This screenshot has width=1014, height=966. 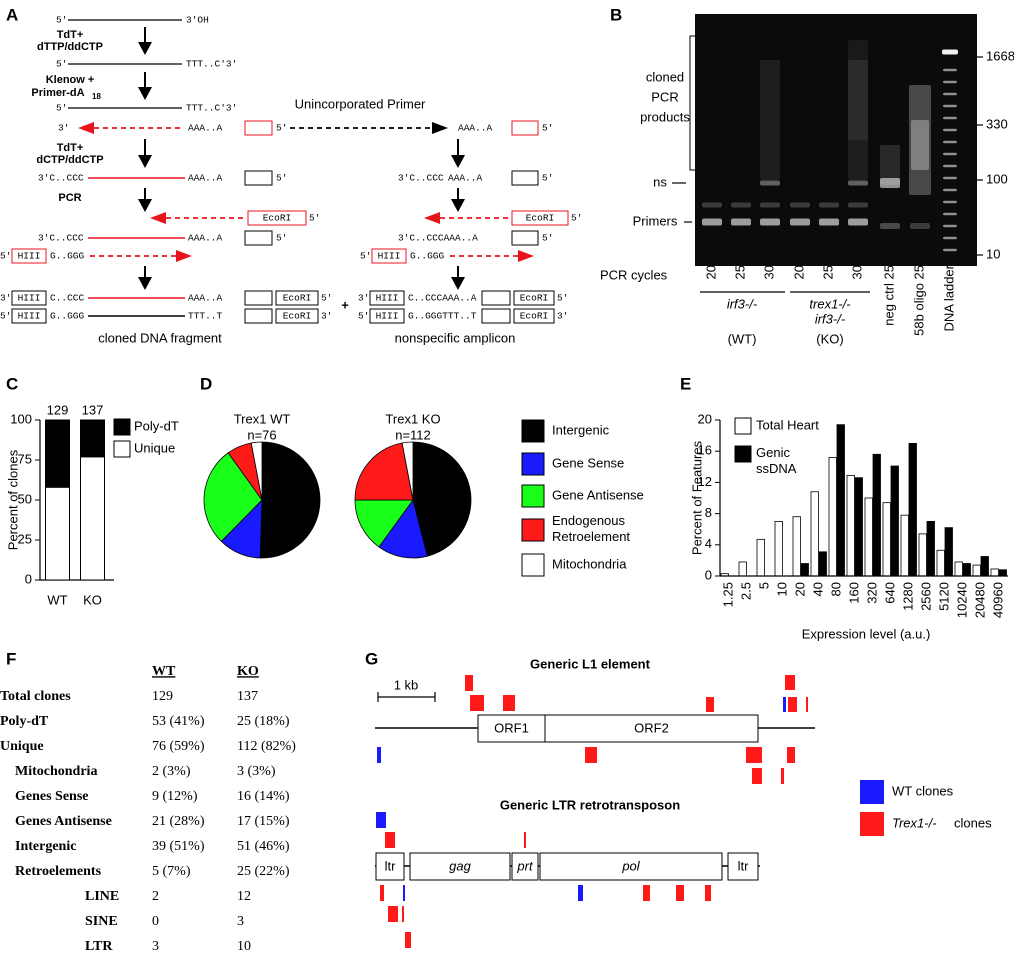 What do you see at coordinates (11, 658) in the screenshot?
I see `panel-letter: F` at bounding box center [11, 658].